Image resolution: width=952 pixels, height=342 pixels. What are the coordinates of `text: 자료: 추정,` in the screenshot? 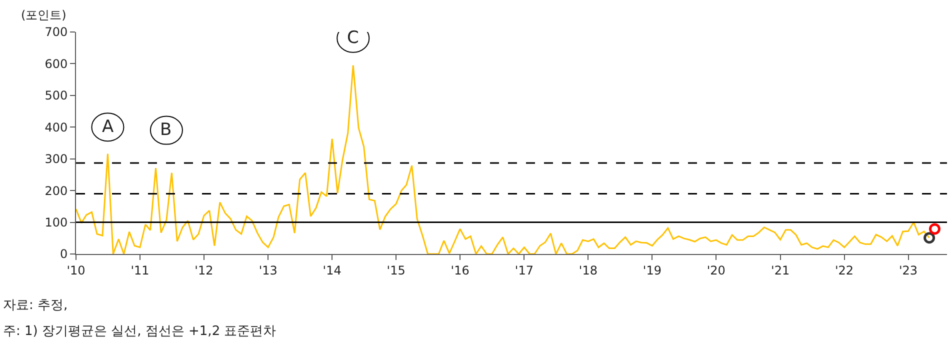 It's located at (35, 305).